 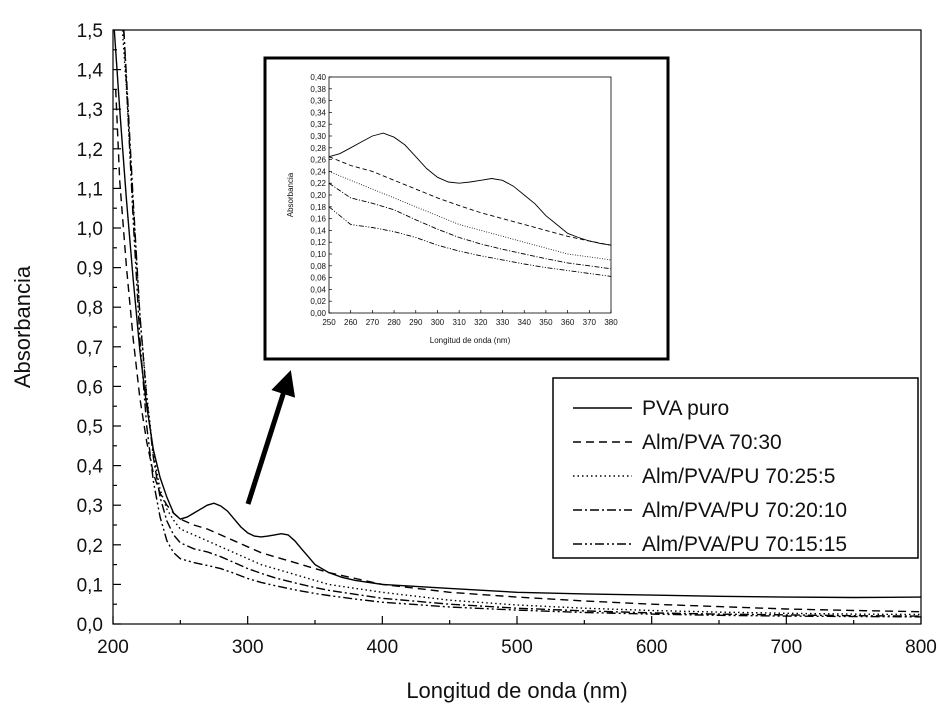 What do you see at coordinates (568, 322) in the screenshot?
I see `inset-x-tick-label: 360` at bounding box center [568, 322].